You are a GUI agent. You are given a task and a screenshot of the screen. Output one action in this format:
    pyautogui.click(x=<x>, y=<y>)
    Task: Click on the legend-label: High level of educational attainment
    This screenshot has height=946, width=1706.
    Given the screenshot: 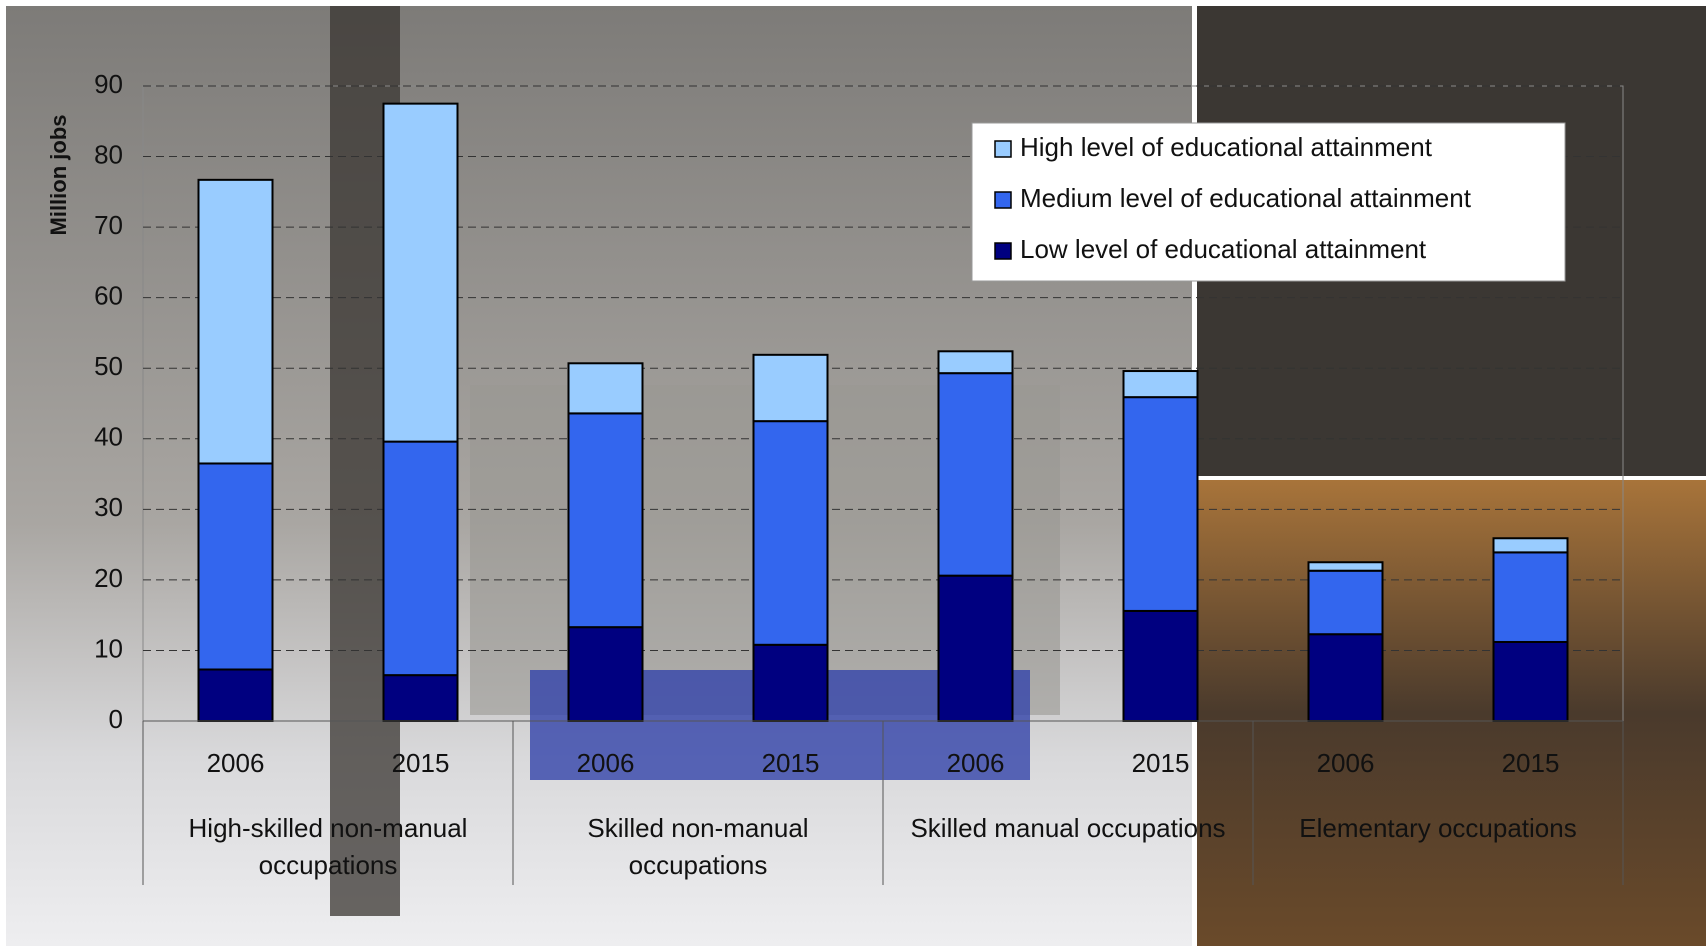 What is the action you would take?
    pyautogui.click(x=1226, y=147)
    